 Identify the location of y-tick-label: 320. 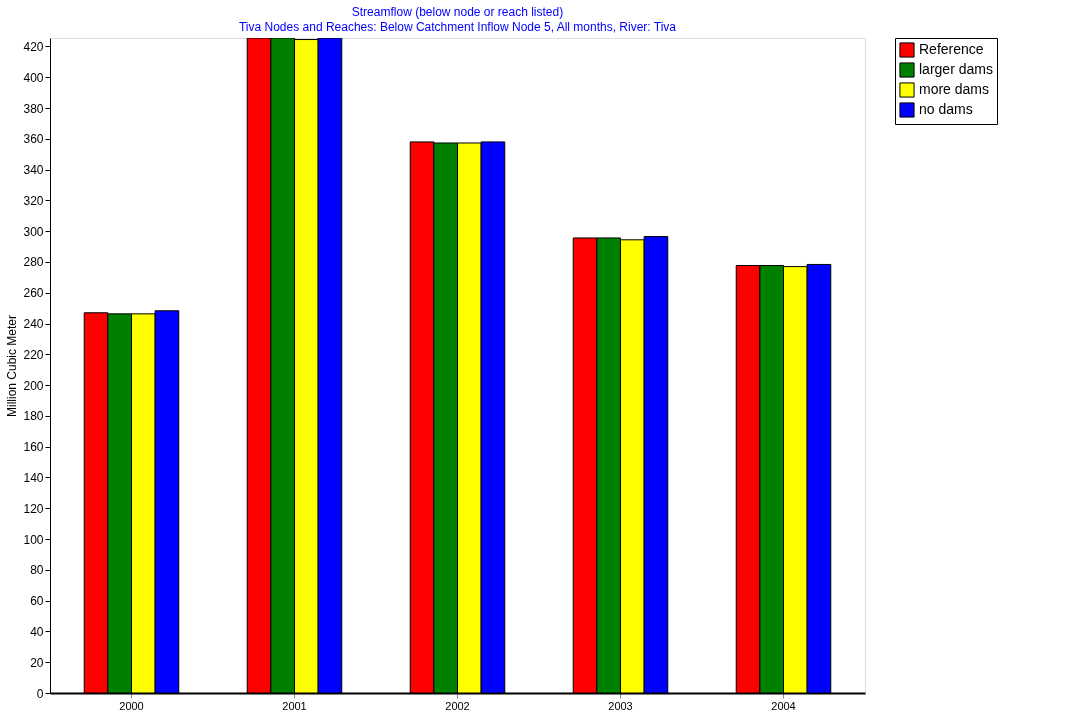
(33, 200).